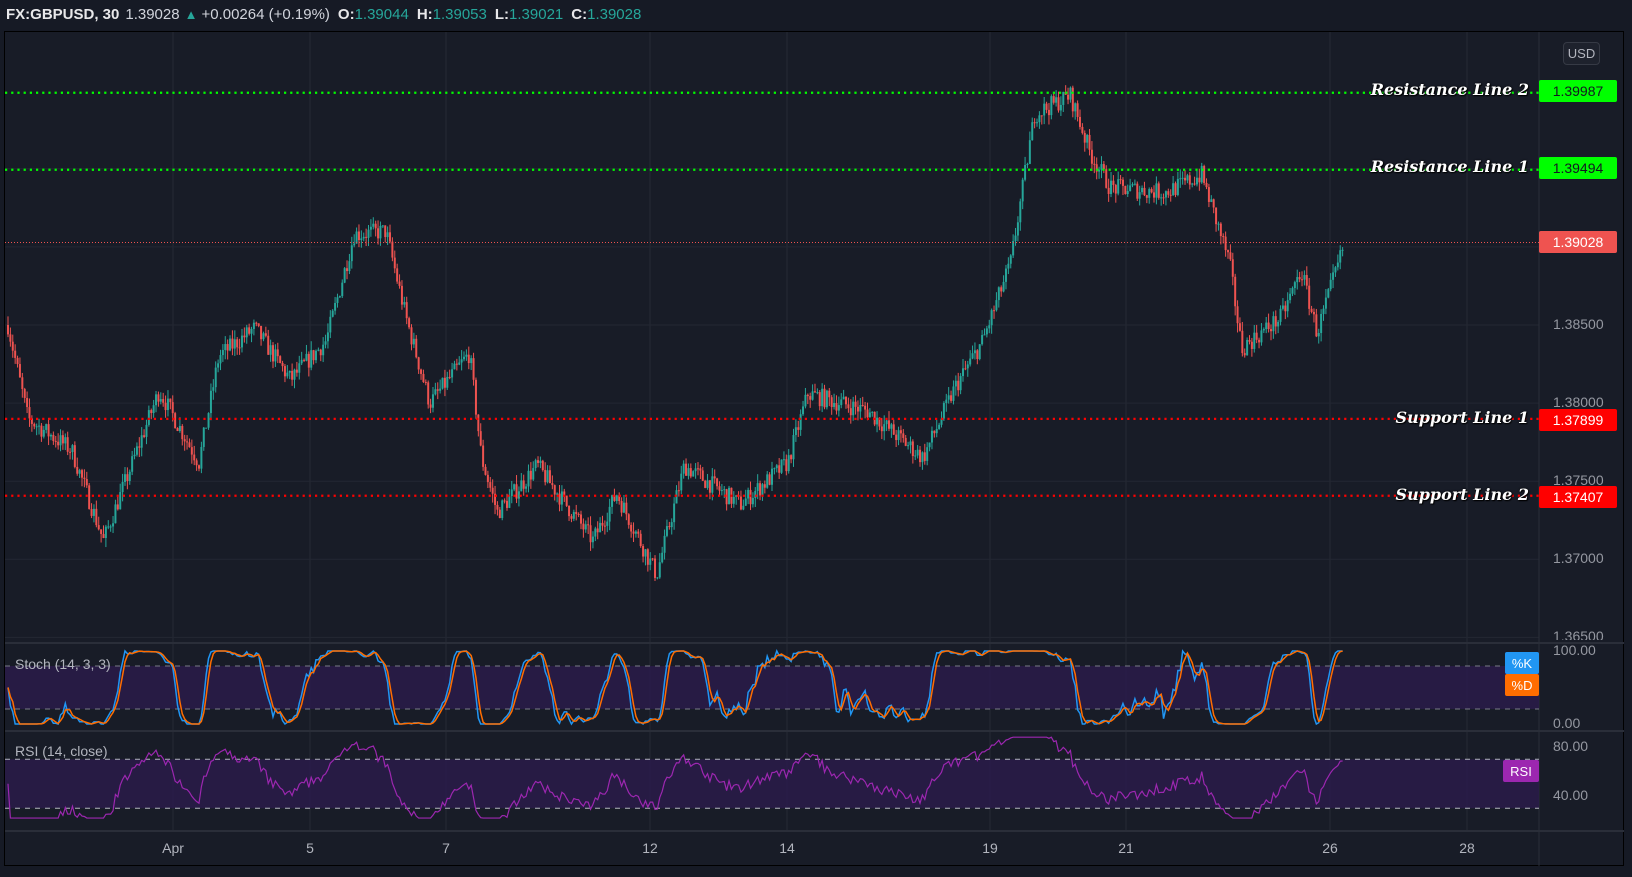 This screenshot has height=877, width=1632. Describe the element at coordinates (1522, 663) in the screenshot. I see `stoch-k-badge: %K` at that location.